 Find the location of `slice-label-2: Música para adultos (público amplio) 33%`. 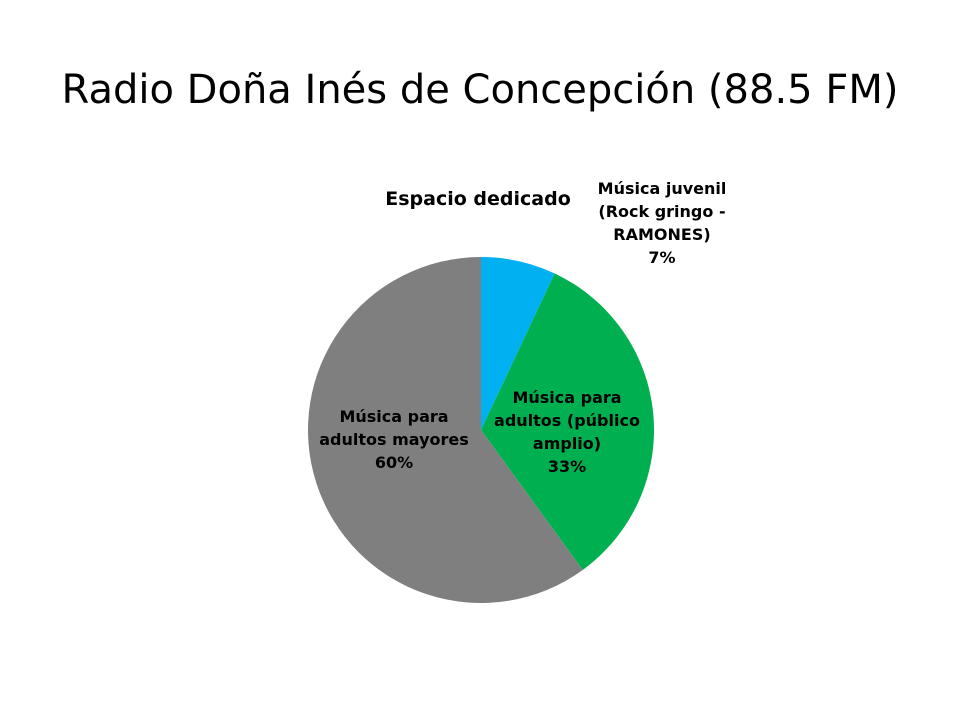

slice-label-2: Música para adultos (público amplio) 33% is located at coordinates (567, 432).